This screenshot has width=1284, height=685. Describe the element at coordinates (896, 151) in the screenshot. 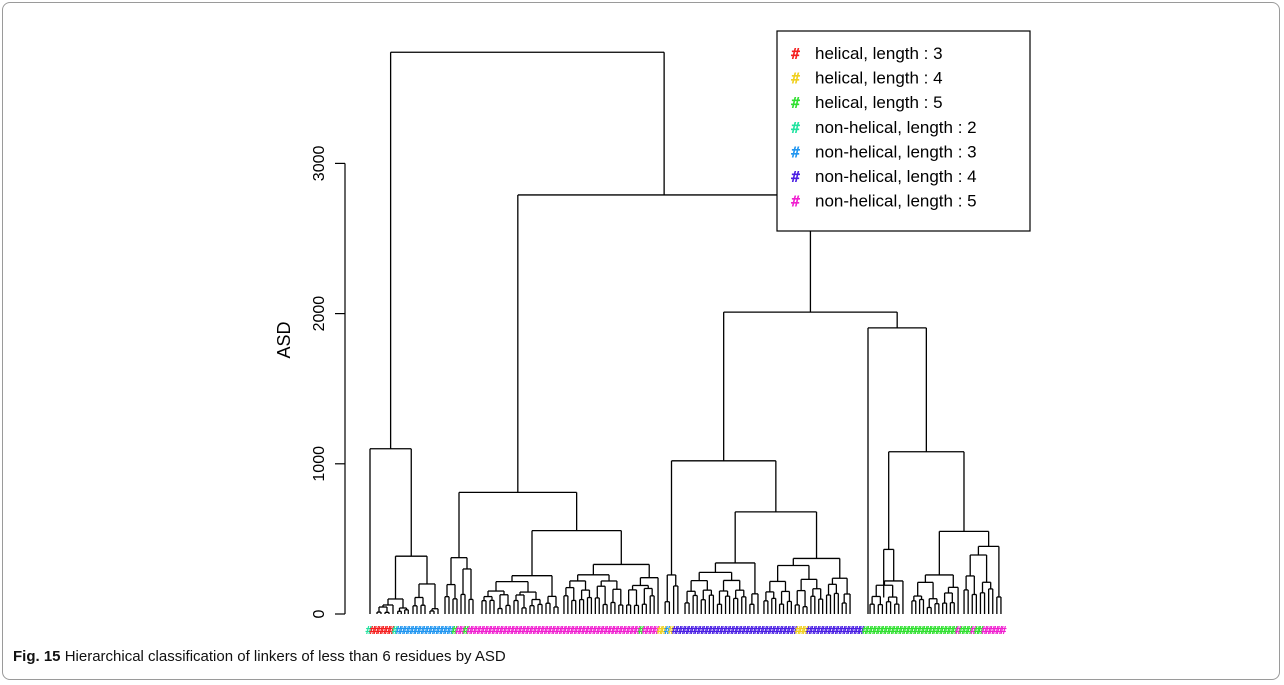

I see `legend-entry-label: non-helical, length : 3` at that location.